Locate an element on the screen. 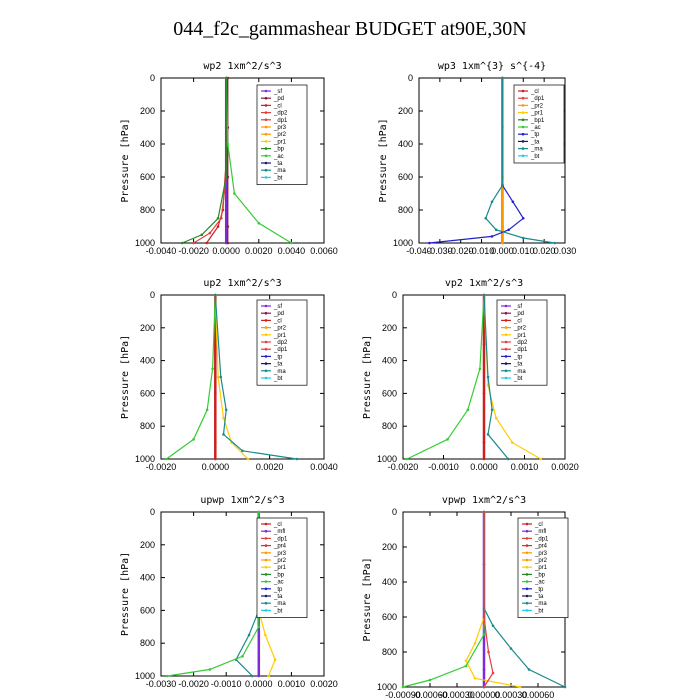 The width and height of the screenshot is (700, 700). x-tick-label: -0.00030 is located at coordinates (457, 695).